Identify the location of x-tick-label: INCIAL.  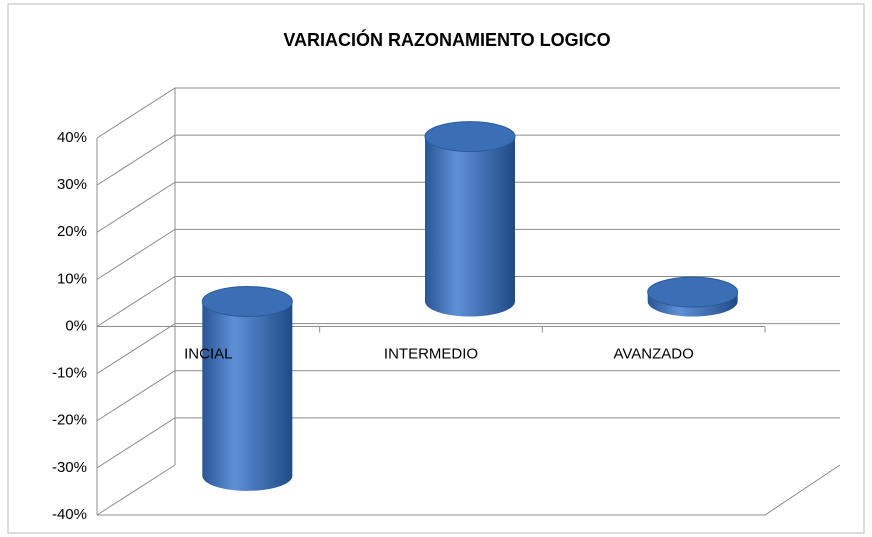
(208, 353).